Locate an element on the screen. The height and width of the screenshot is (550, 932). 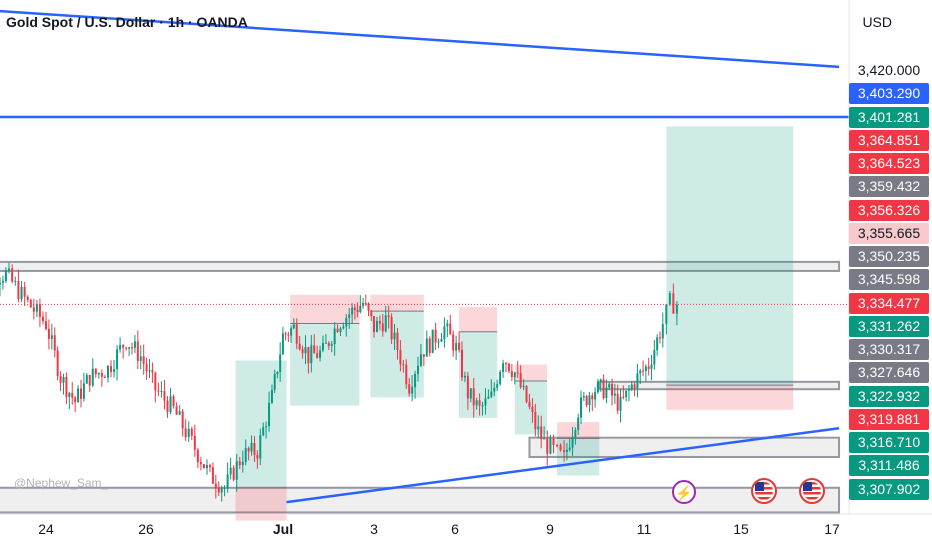
price-label: 3,327.646 is located at coordinates (889, 373).